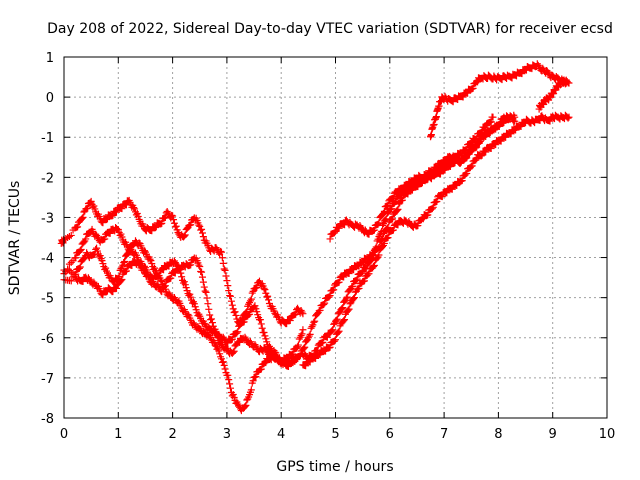 Image resolution: width=640 pixels, height=480 pixels. I want to click on y-tick-label: -5, so click(47, 299).